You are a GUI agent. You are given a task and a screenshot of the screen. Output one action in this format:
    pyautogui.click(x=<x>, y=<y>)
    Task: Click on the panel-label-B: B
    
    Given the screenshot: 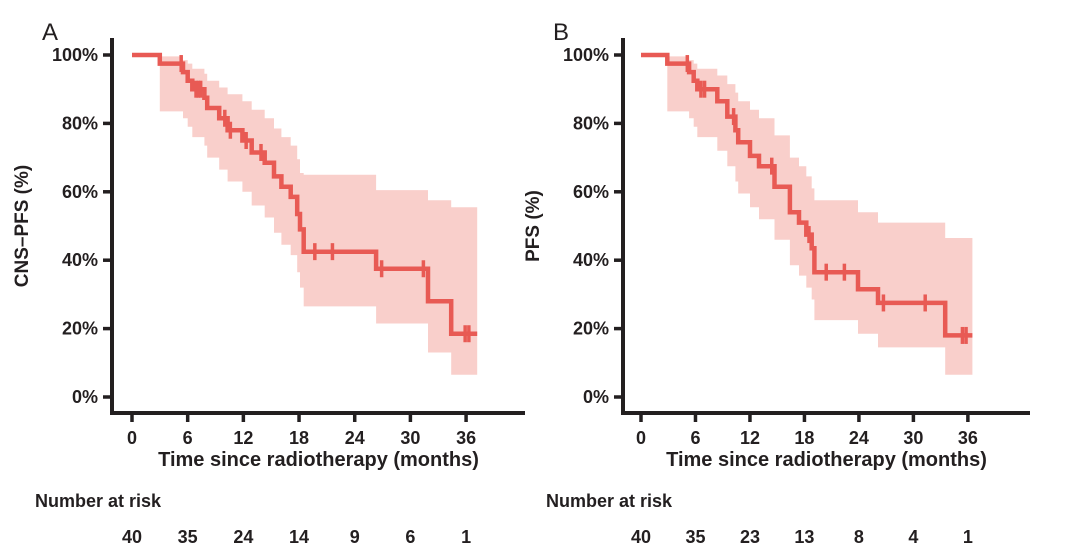 What is the action you would take?
    pyautogui.click(x=561, y=32)
    